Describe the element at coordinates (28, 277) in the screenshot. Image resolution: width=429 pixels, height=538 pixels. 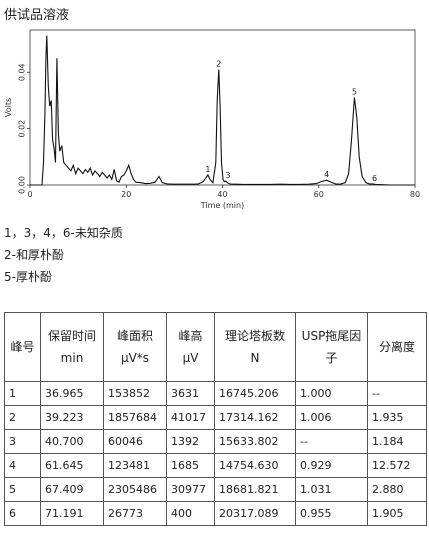
I see `note-magnolol: 5-厚朴酚` at that location.